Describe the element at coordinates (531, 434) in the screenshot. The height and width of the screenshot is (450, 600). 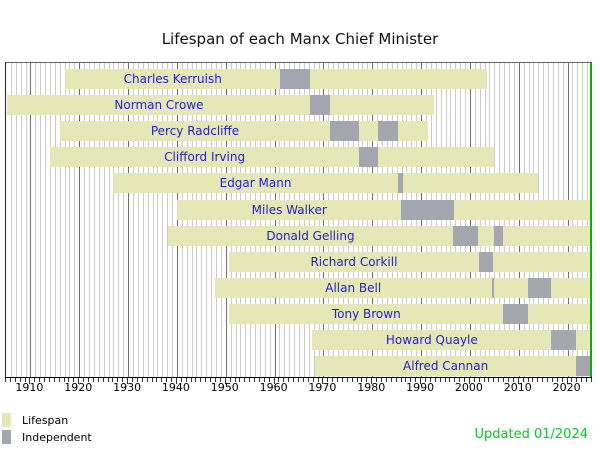
I see `updated-note: Updated 01/2024` at that location.